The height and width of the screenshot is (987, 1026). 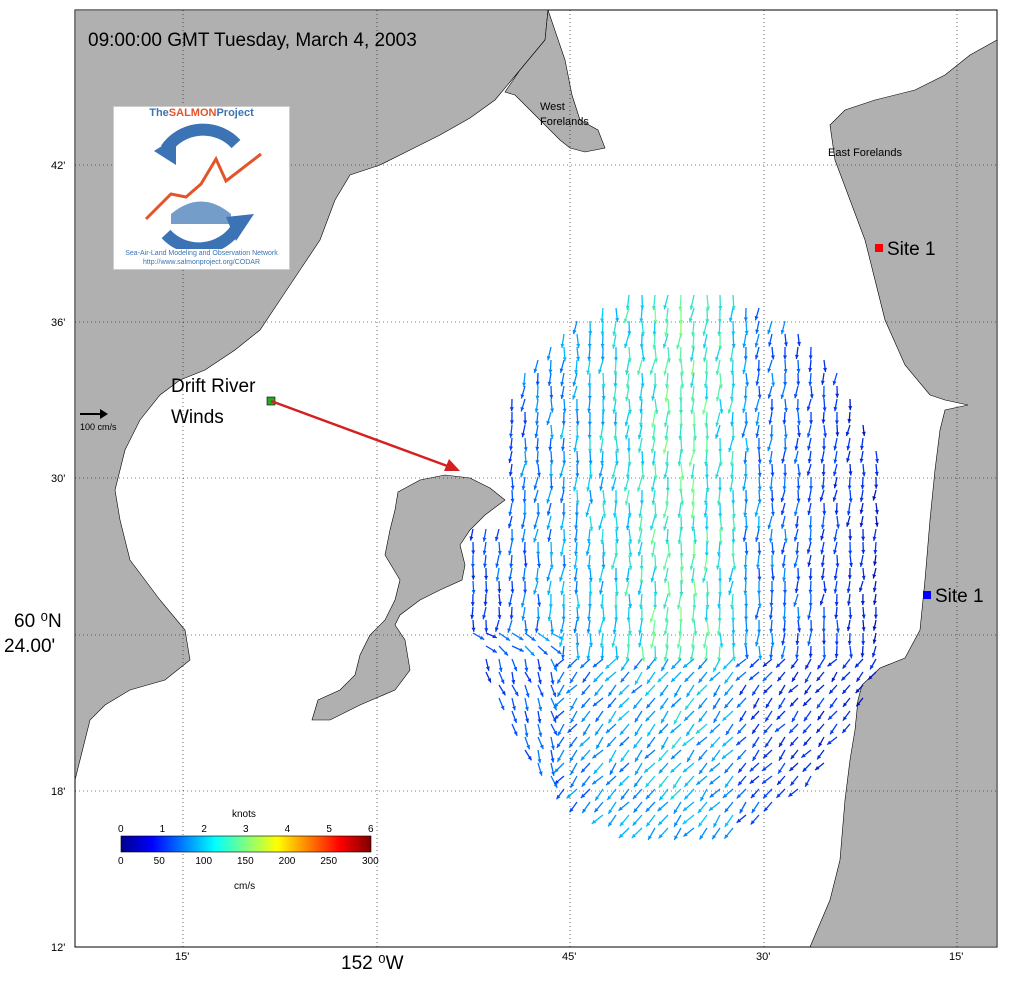 I want to click on colorbar-knot-label: 2, so click(x=204, y=829).